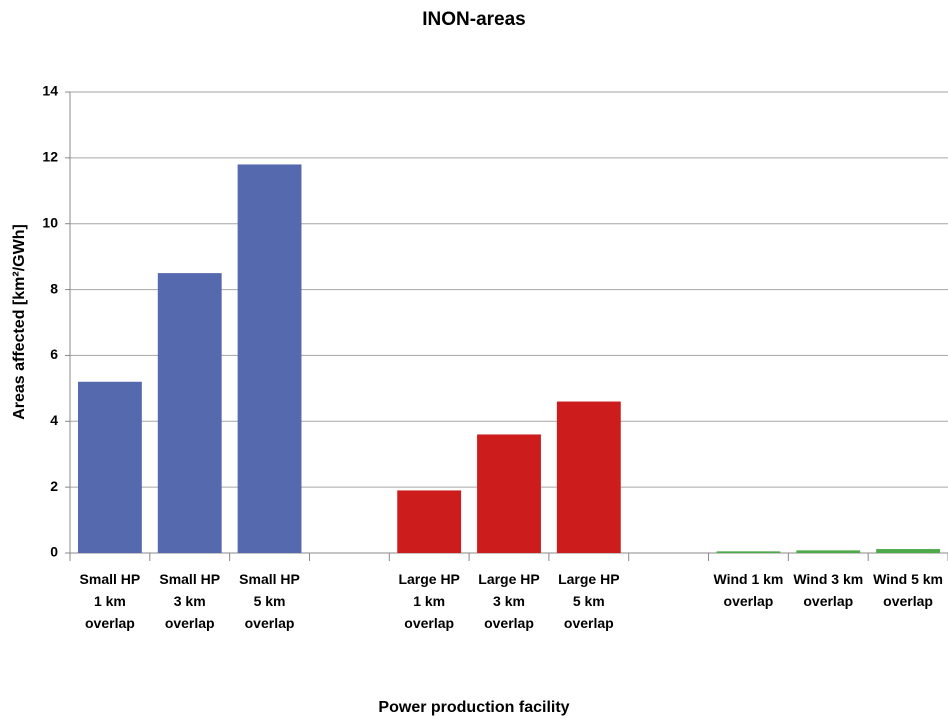 The width and height of the screenshot is (948, 719). I want to click on y-tick-label: 4, so click(54, 420).